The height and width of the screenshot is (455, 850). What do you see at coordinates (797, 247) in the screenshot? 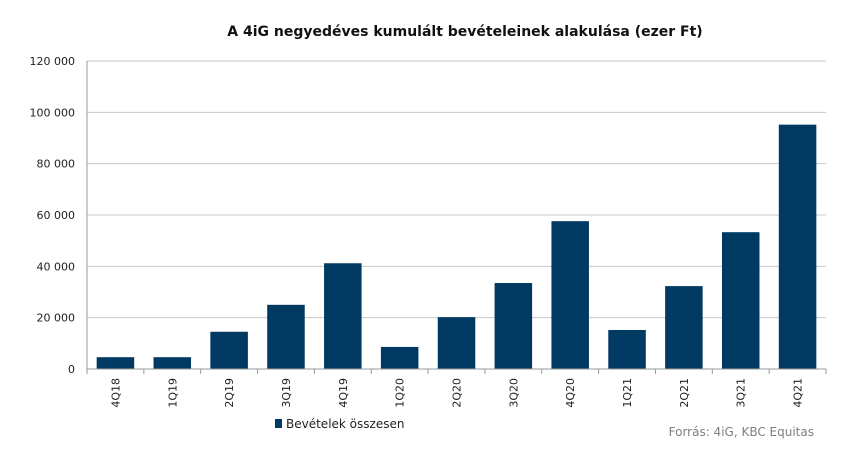
I see `bar-4q21` at bounding box center [797, 247].